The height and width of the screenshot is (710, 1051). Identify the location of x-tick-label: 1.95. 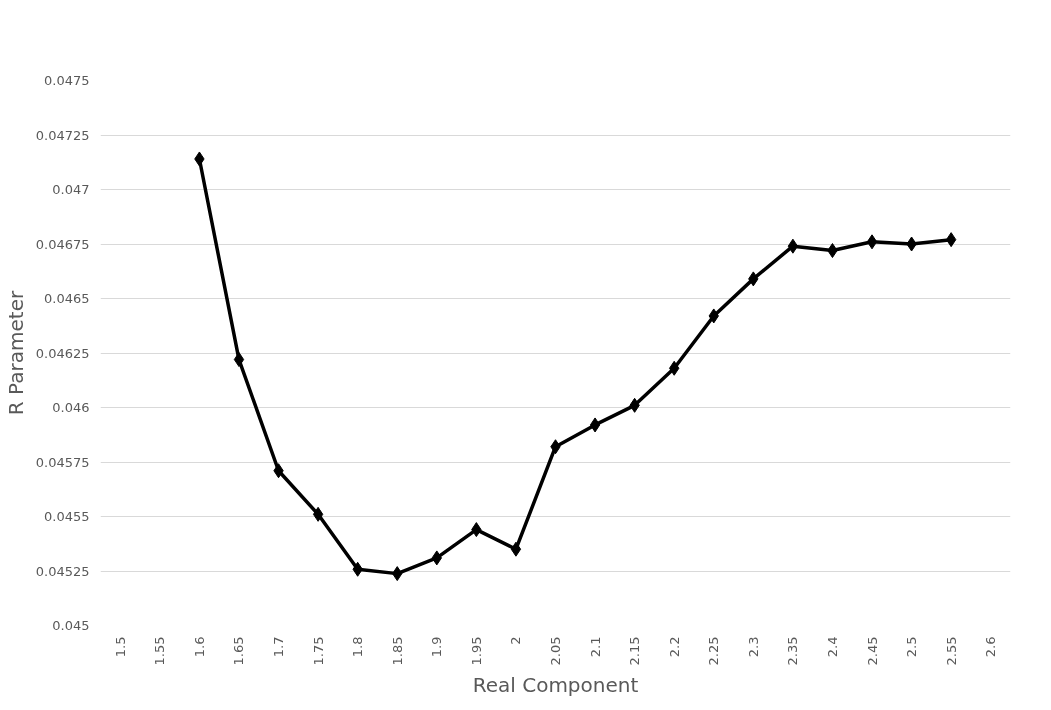
(476, 651).